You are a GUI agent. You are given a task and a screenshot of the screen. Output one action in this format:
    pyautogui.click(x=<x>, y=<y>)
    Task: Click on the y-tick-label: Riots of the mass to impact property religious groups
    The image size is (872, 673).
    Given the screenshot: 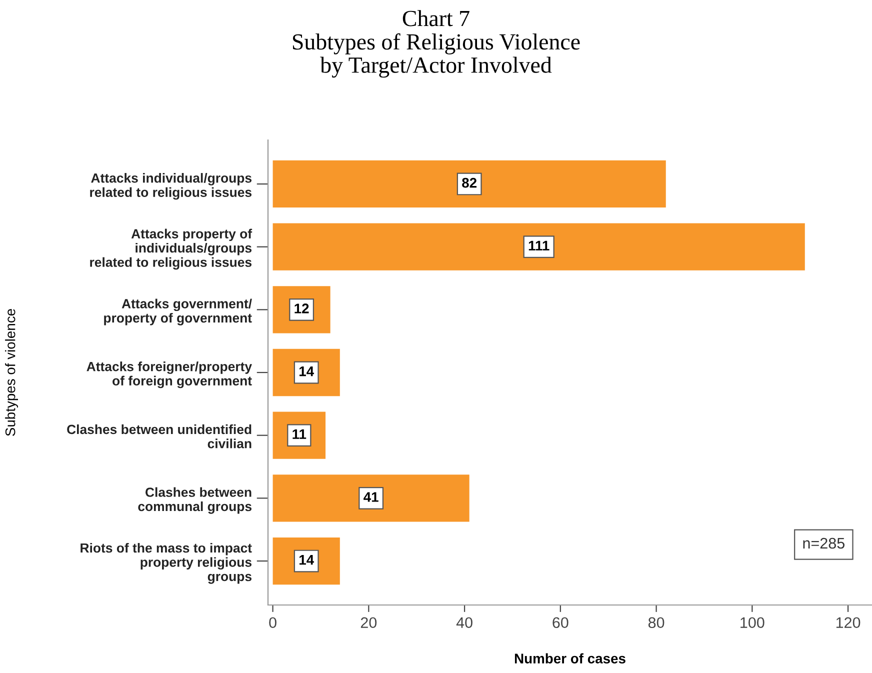 What is the action you would take?
    pyautogui.click(x=166, y=563)
    